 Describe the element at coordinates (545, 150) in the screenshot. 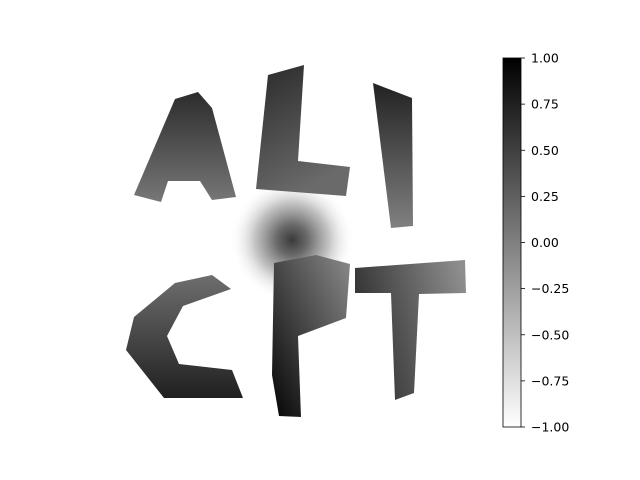

I see `colorbar-tick-label: 0.50` at that location.